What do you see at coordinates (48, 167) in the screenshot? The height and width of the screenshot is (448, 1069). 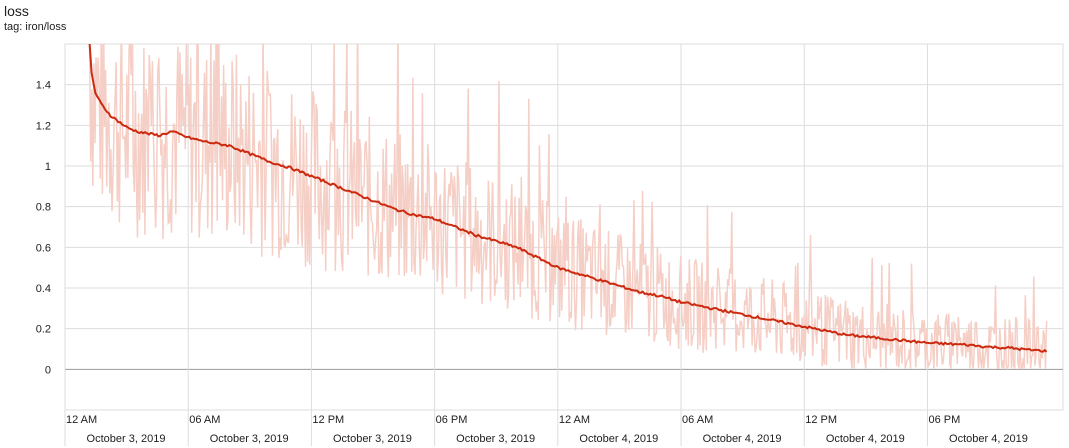 I see `y-tick-label: 1` at bounding box center [48, 167].